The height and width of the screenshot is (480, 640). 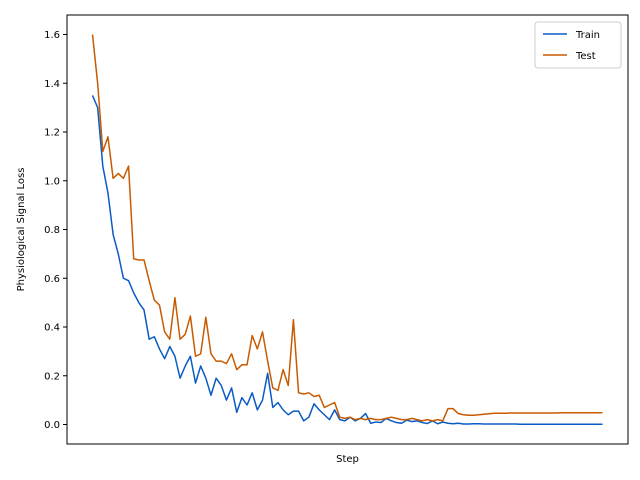 What do you see at coordinates (52, 35) in the screenshot?
I see `y-tick-label: 1.6` at bounding box center [52, 35].